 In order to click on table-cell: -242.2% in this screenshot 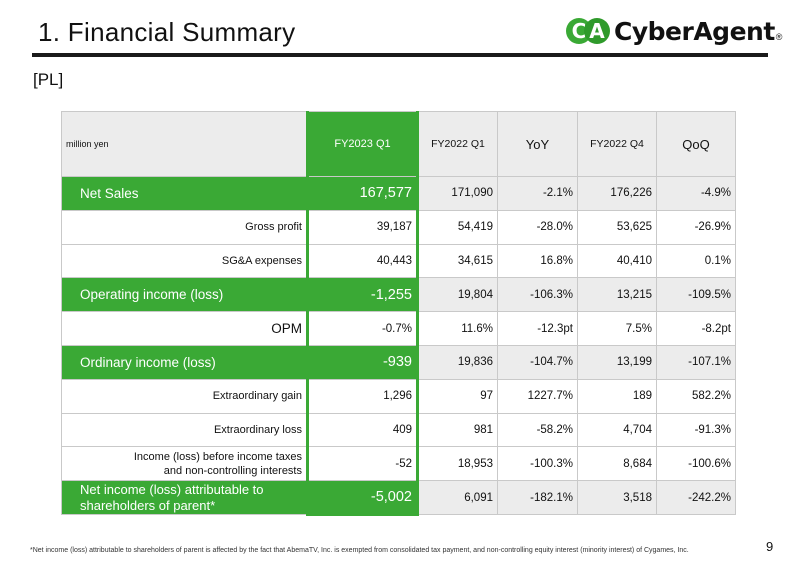, I will do `click(696, 497)`.